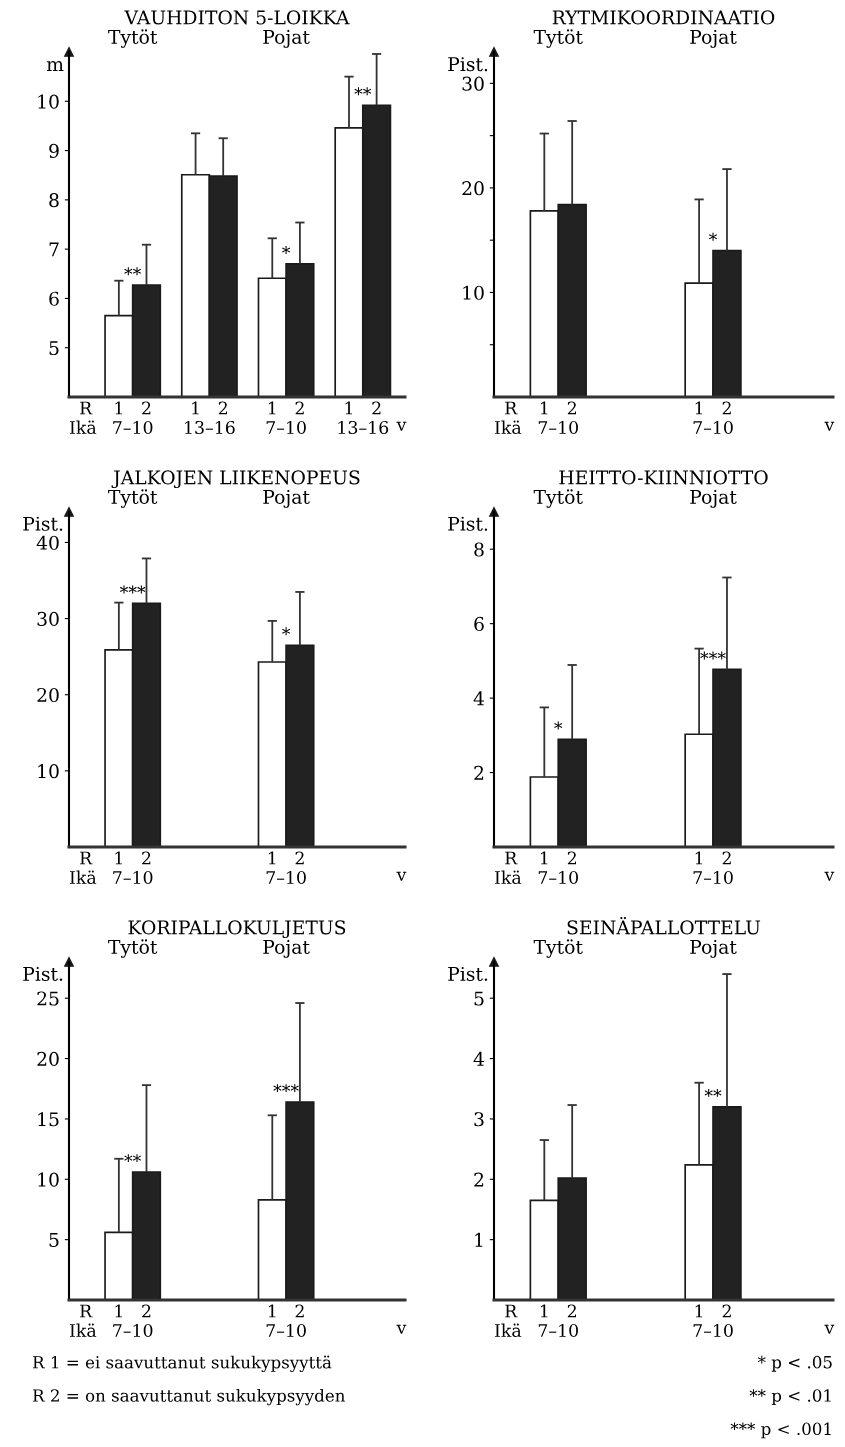  Describe the element at coordinates (48, 998) in the screenshot. I see `y-tick-label: 25` at that location.